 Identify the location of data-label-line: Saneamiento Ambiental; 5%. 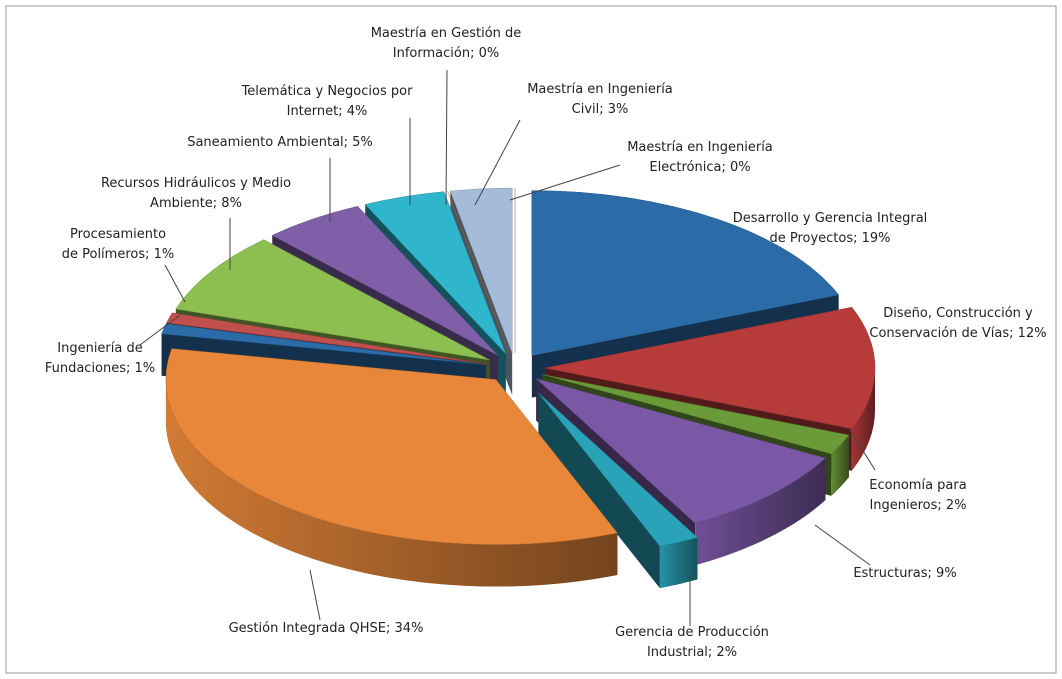
(280, 142).